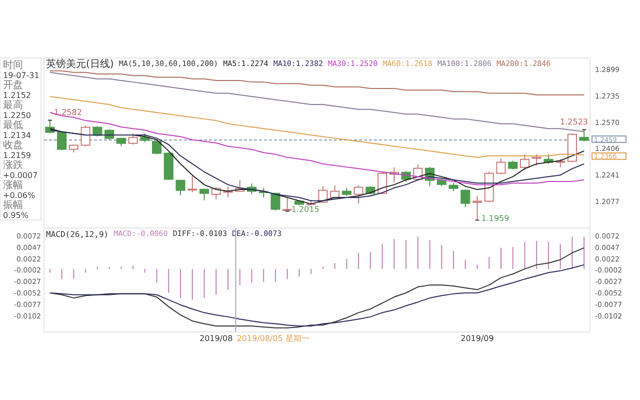  What do you see at coordinates (68, 113) in the screenshot?
I see `text: 1.2582` at bounding box center [68, 113].